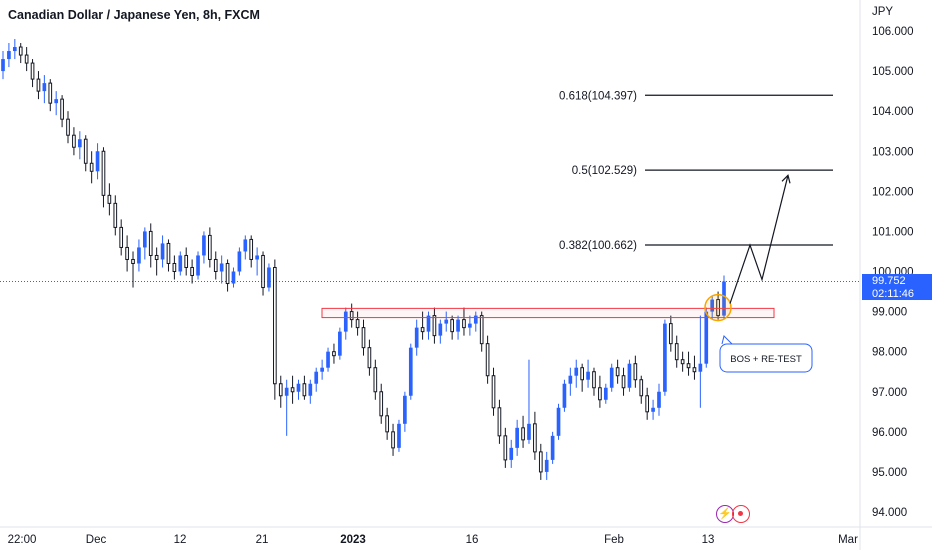  What do you see at coordinates (598, 246) in the screenshot?
I see `fib-level-label: 0.382(100.662)` at bounding box center [598, 246].